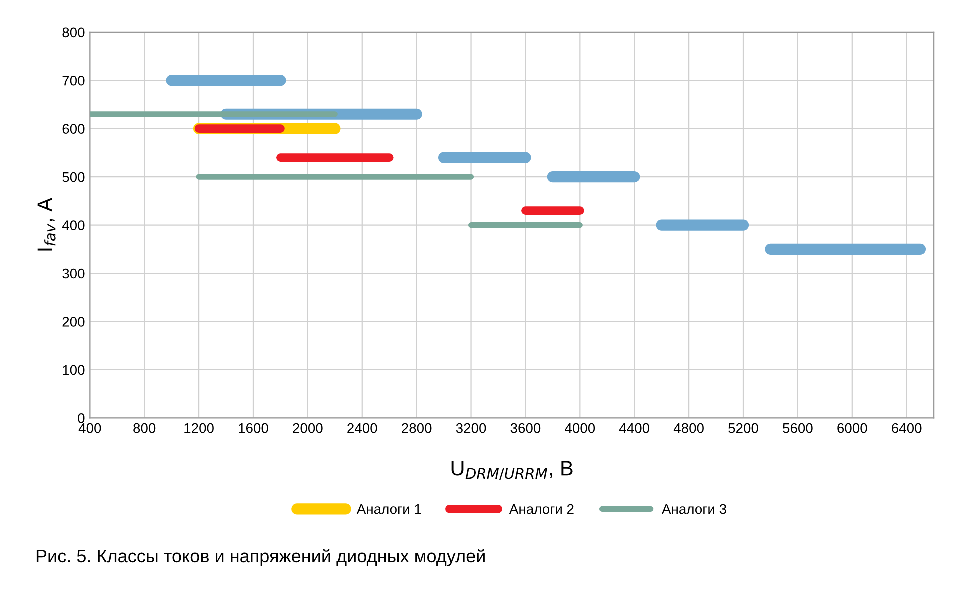  What do you see at coordinates (634, 428) in the screenshot?
I see `x-tick-label: 4400` at bounding box center [634, 428].